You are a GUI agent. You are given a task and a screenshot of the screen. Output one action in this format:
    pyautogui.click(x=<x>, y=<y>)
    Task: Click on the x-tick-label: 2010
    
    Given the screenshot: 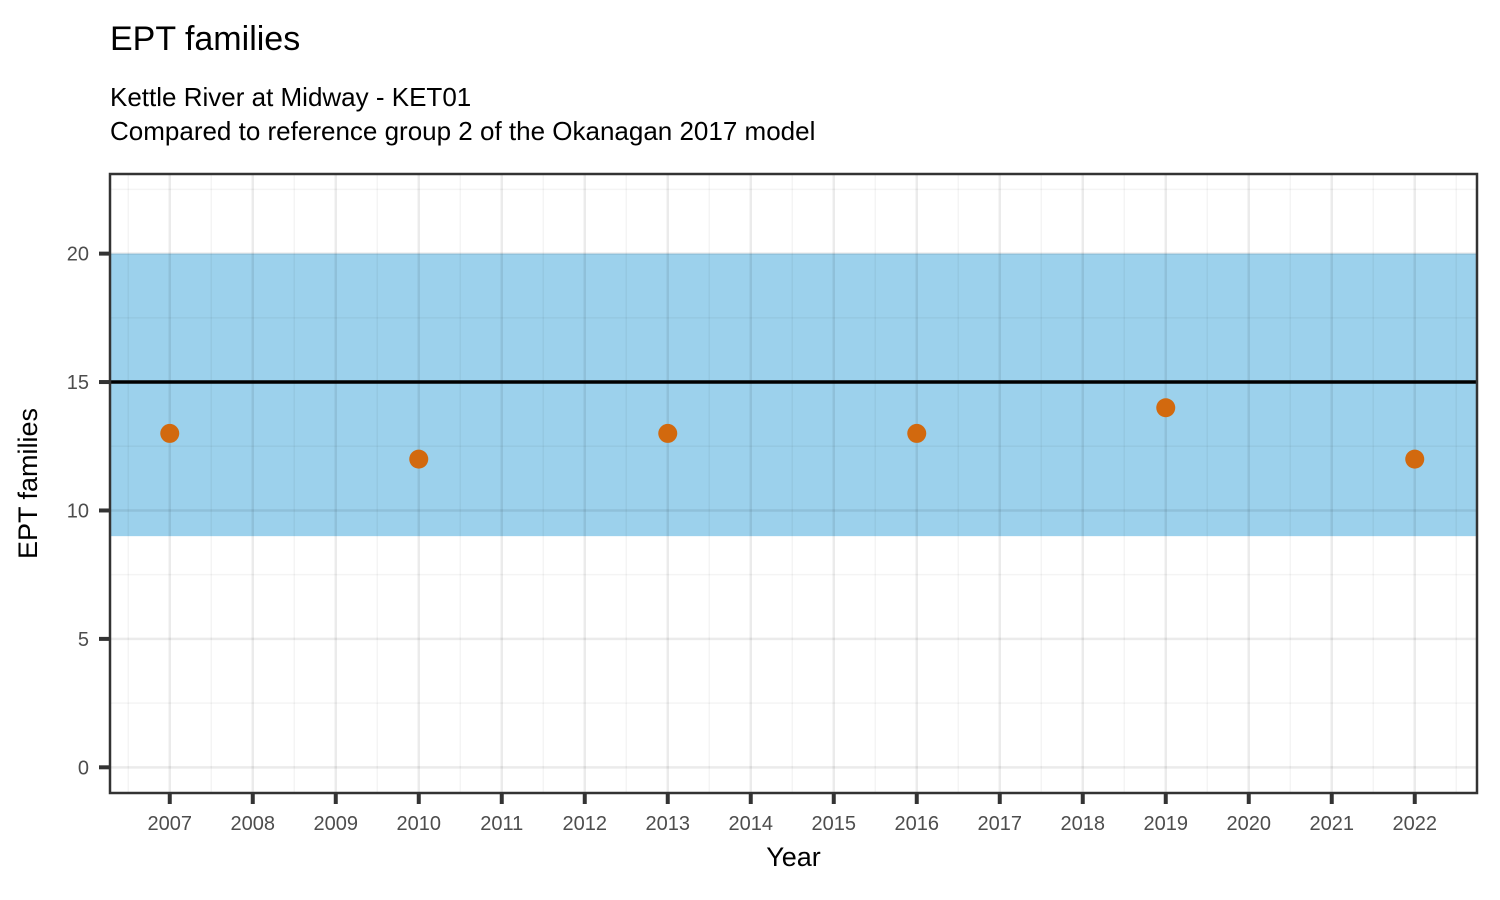 What is the action you would take?
    pyautogui.click(x=419, y=824)
    